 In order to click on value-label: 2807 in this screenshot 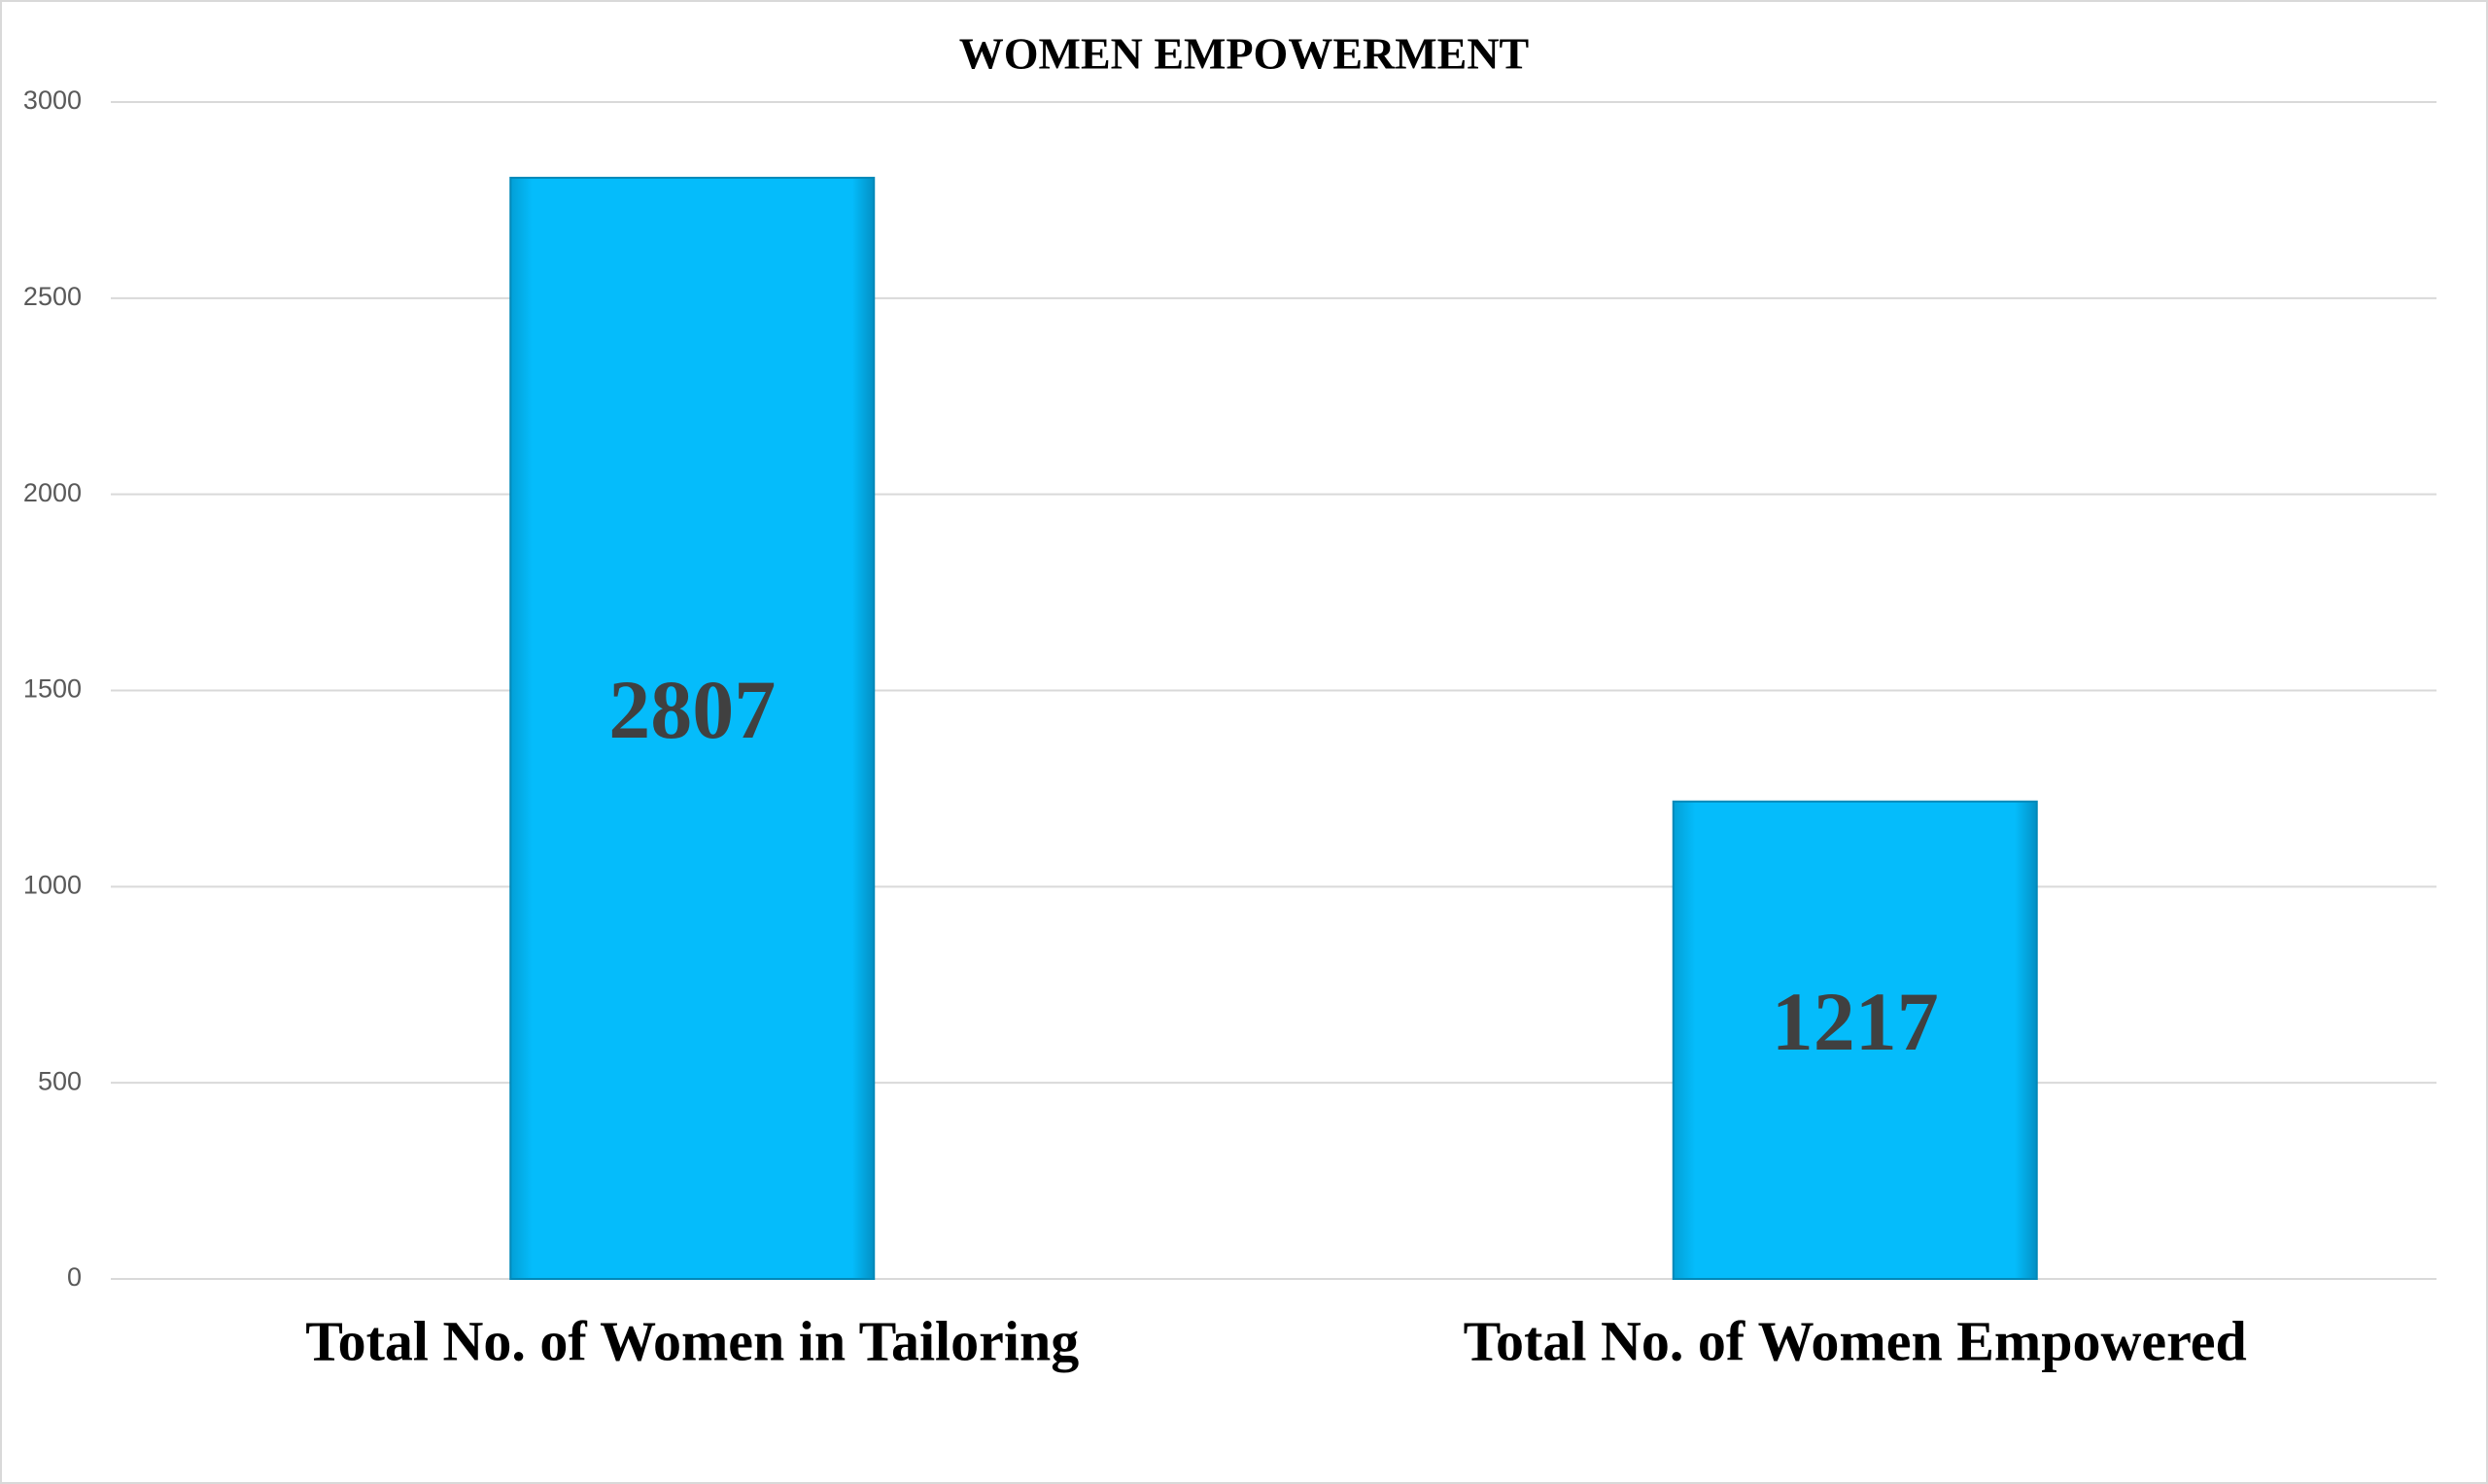, I will do `click(692, 709)`.